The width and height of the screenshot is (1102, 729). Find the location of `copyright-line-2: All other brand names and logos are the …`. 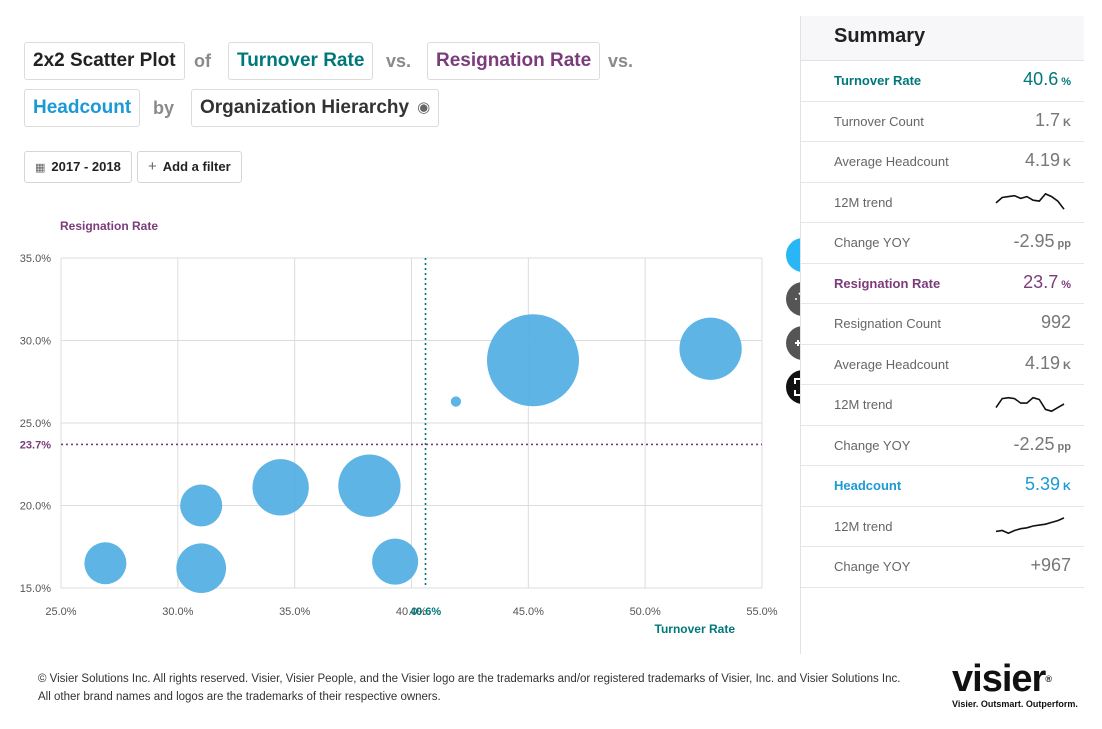

copyright-line-2: All other brand names and logos are the … is located at coordinates (239, 697).